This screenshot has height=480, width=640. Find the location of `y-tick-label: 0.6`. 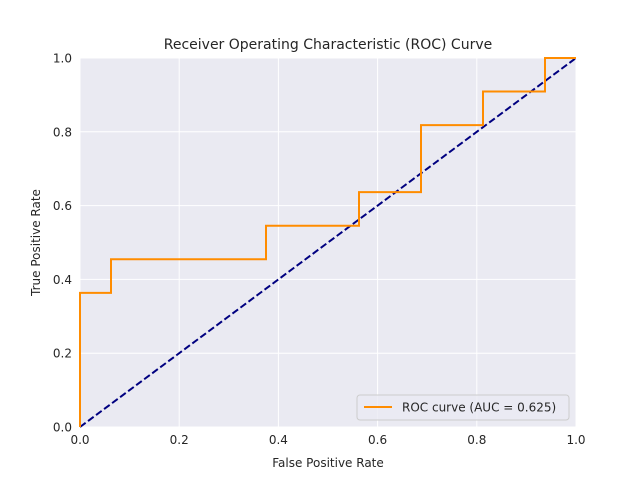

y-tick-label: 0.6 is located at coordinates (62, 206).